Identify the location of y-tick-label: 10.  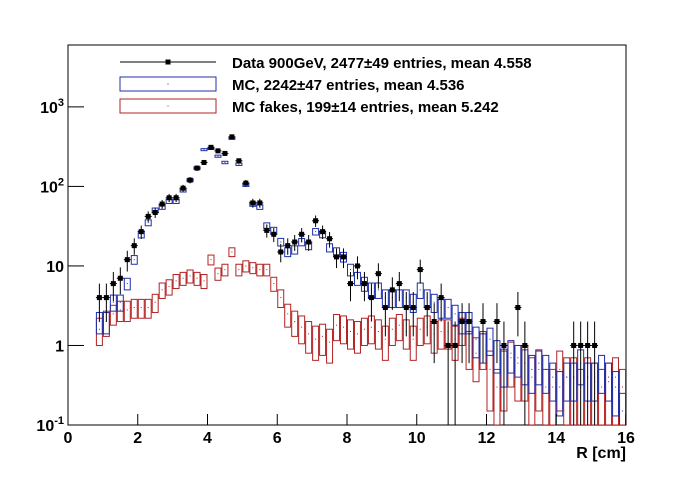
(55, 267).